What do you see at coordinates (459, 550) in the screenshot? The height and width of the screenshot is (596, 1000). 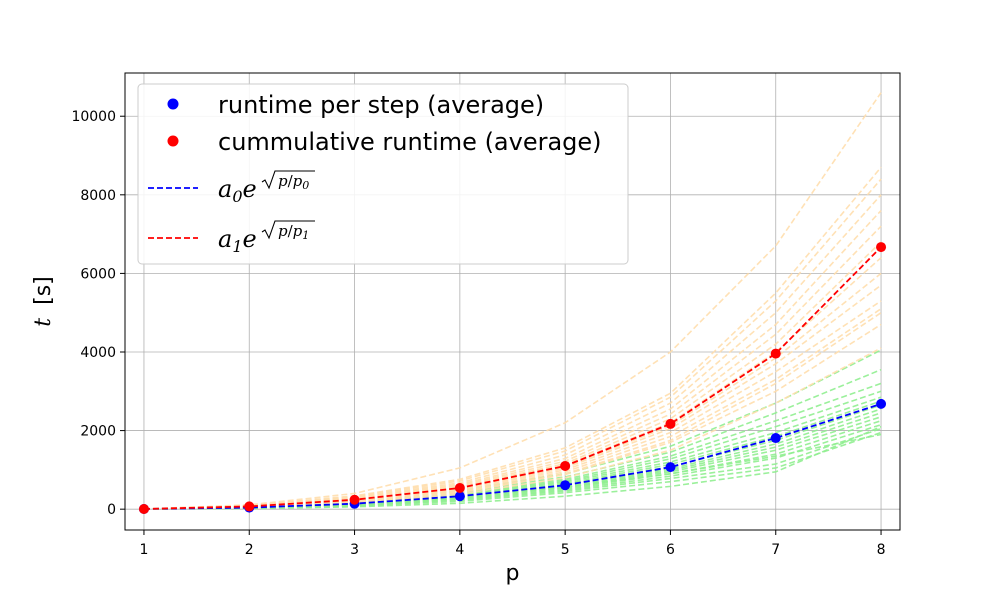 I see `x-tick-label-4: 4` at bounding box center [459, 550].